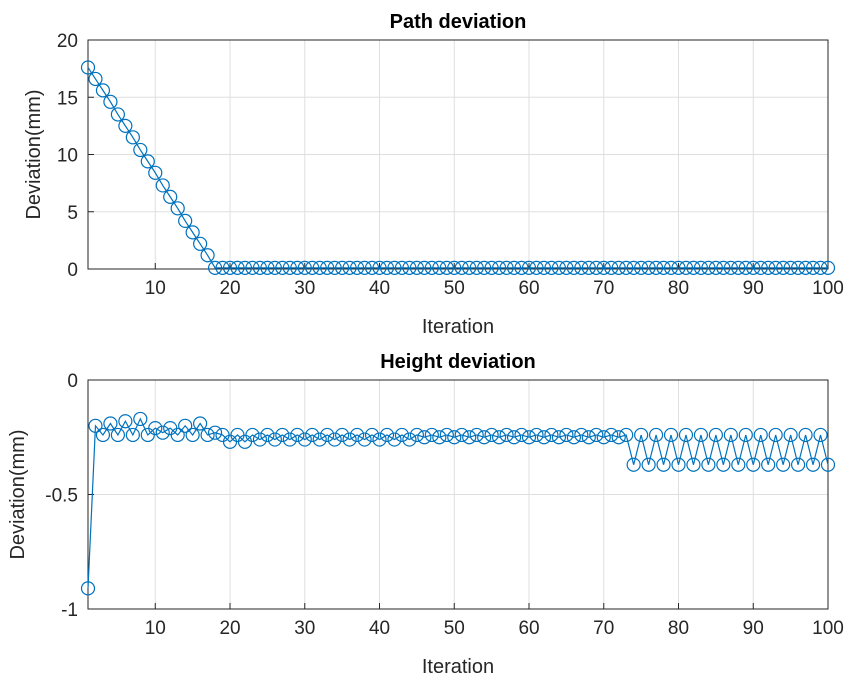  I want to click on x-tick-label: 80, so click(678, 628).